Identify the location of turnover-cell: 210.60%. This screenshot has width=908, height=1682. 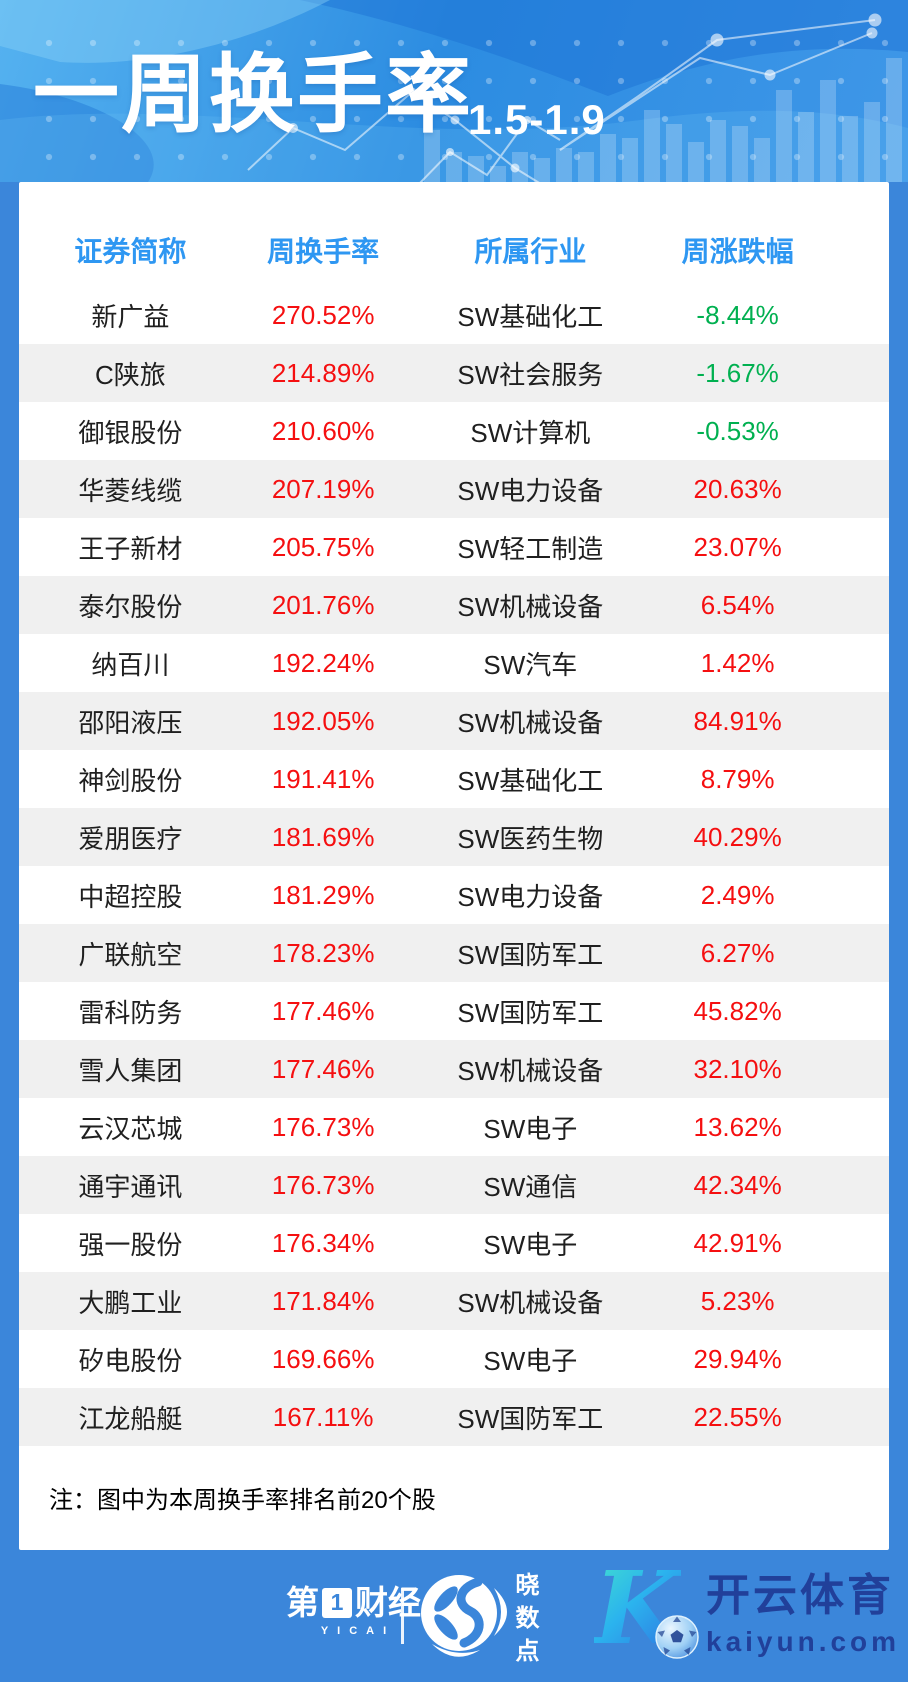
(323, 430).